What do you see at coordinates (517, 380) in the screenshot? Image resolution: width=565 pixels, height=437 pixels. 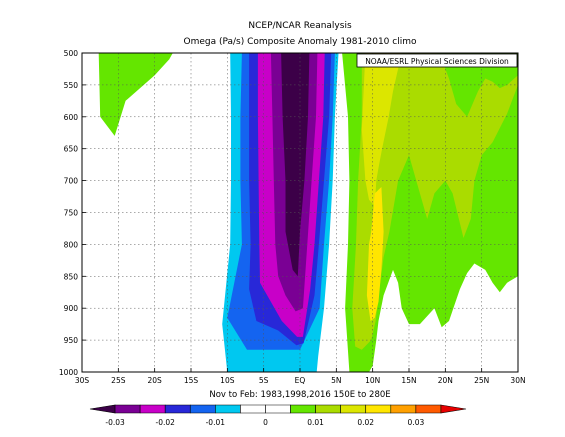 I see `x-tick-label-30N: 30N` at bounding box center [517, 380].